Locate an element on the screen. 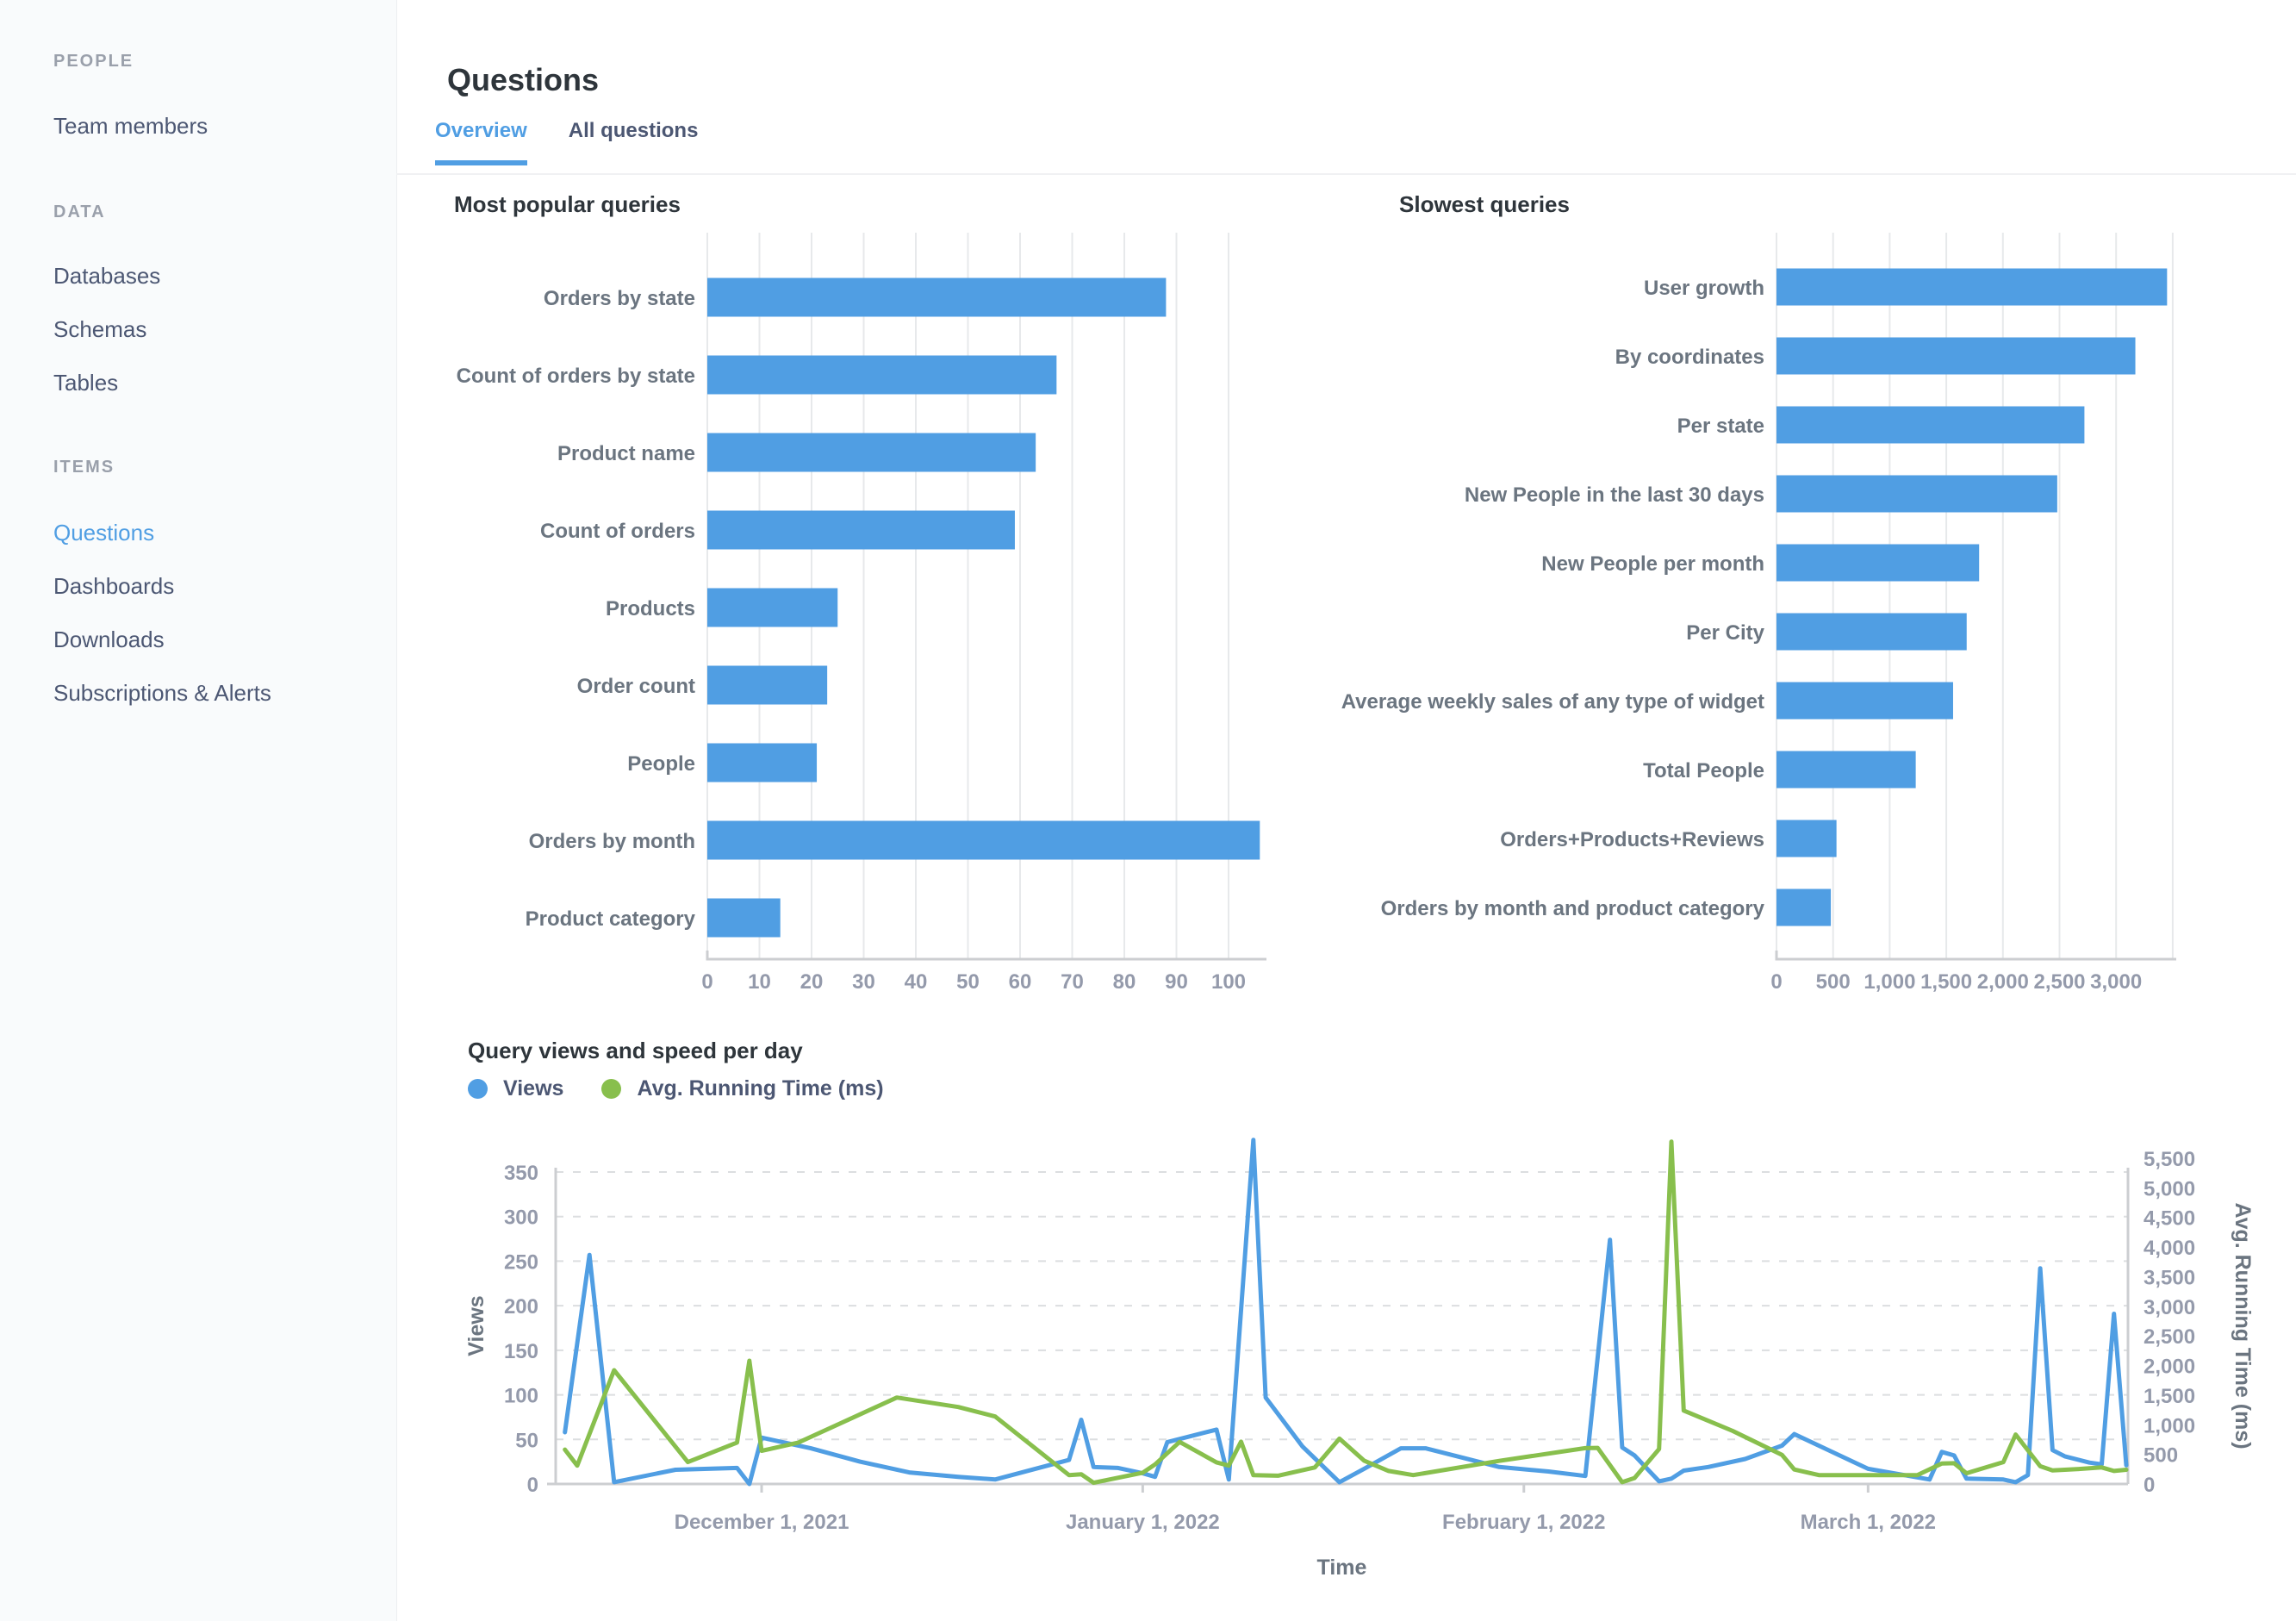 The height and width of the screenshot is (1621, 2296). left-axis-tick: 200 is located at coordinates (521, 1307).